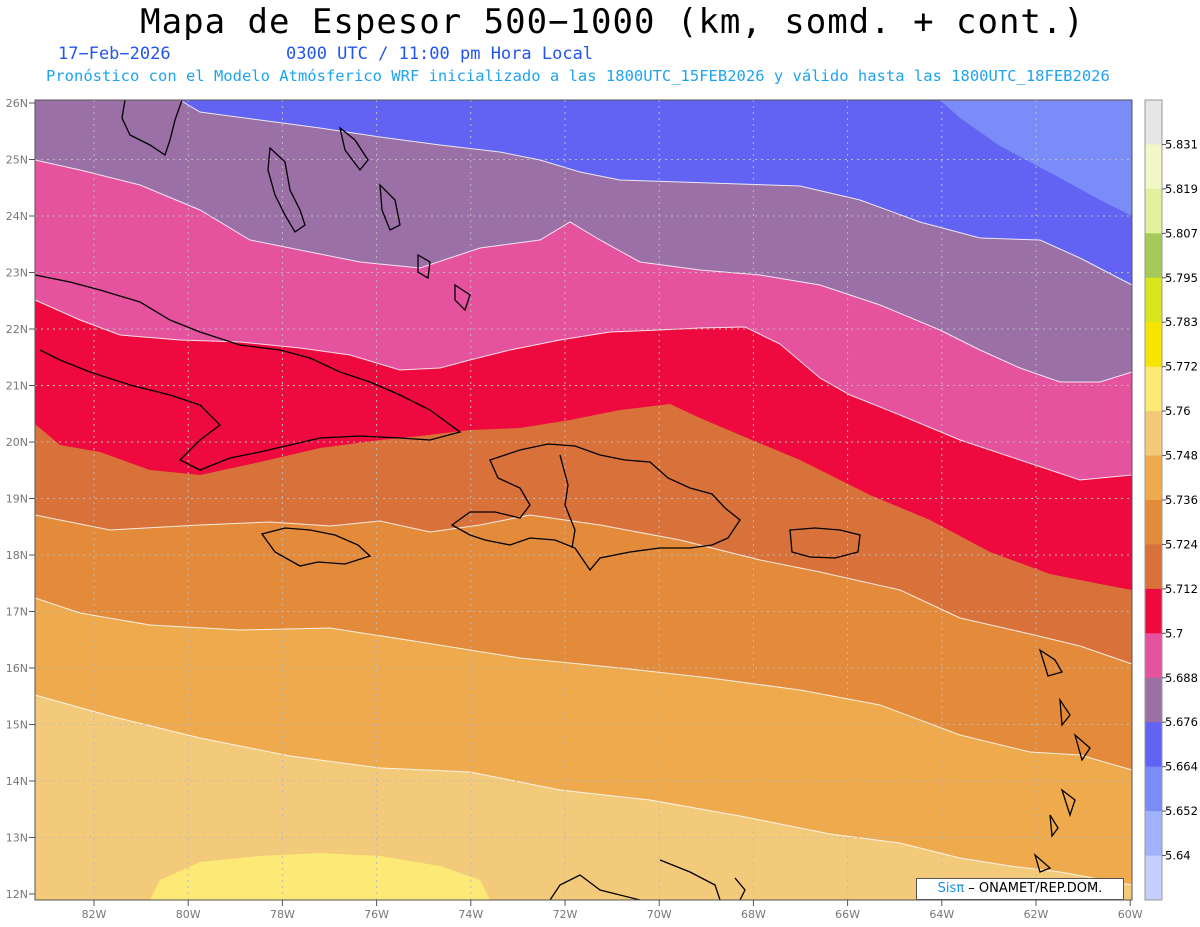  Describe the element at coordinates (440, 54) in the screenshot. I see `forecast-time: 0300 UTC / 11:00 pm Hora Local` at that location.